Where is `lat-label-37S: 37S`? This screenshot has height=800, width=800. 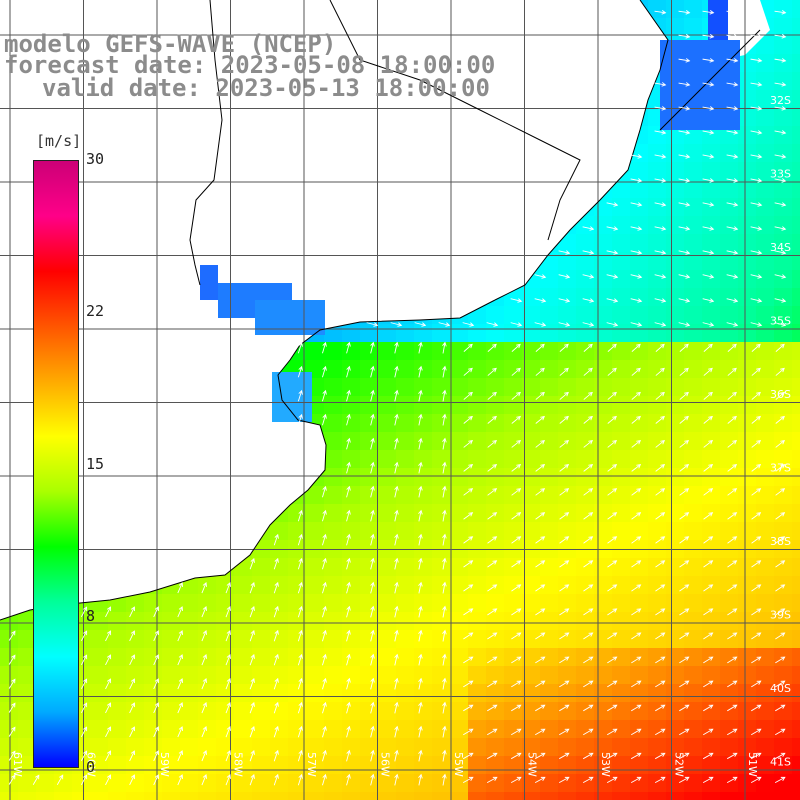
lat-label-37S: 37S is located at coordinates (780, 468).